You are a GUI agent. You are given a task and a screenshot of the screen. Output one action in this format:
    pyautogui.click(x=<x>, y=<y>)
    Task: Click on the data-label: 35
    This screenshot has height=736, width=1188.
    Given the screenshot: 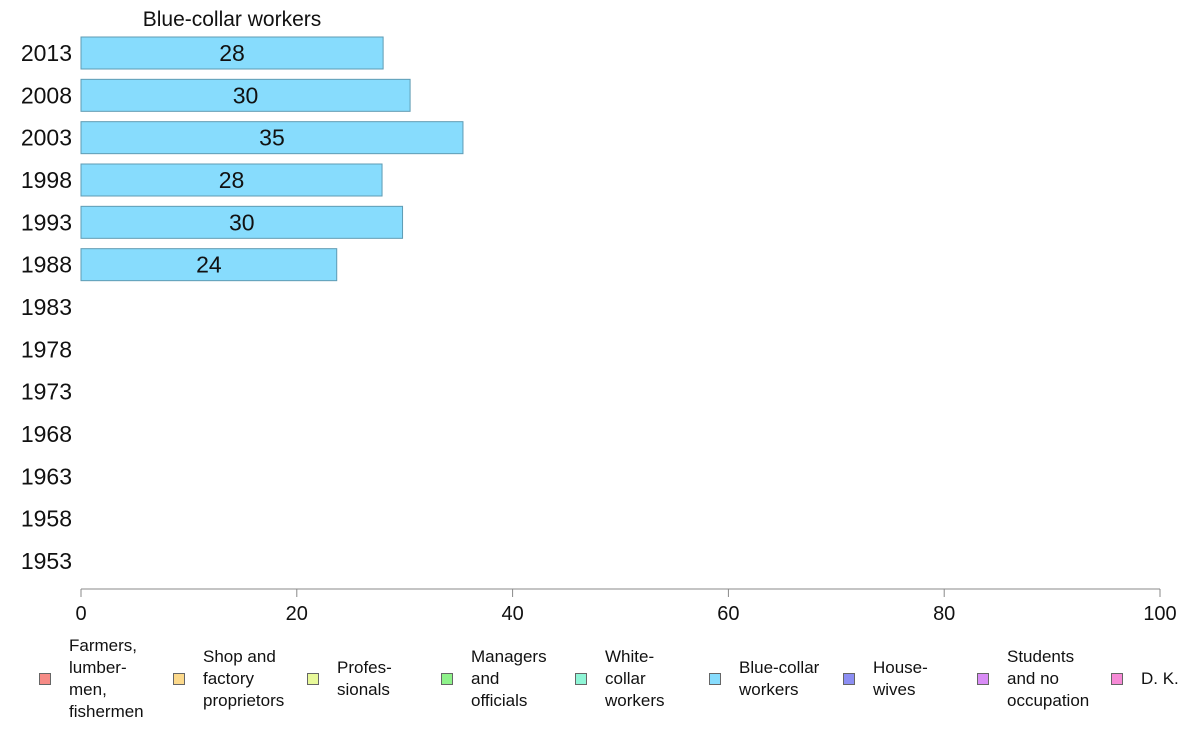 What is the action you would take?
    pyautogui.click(x=272, y=138)
    